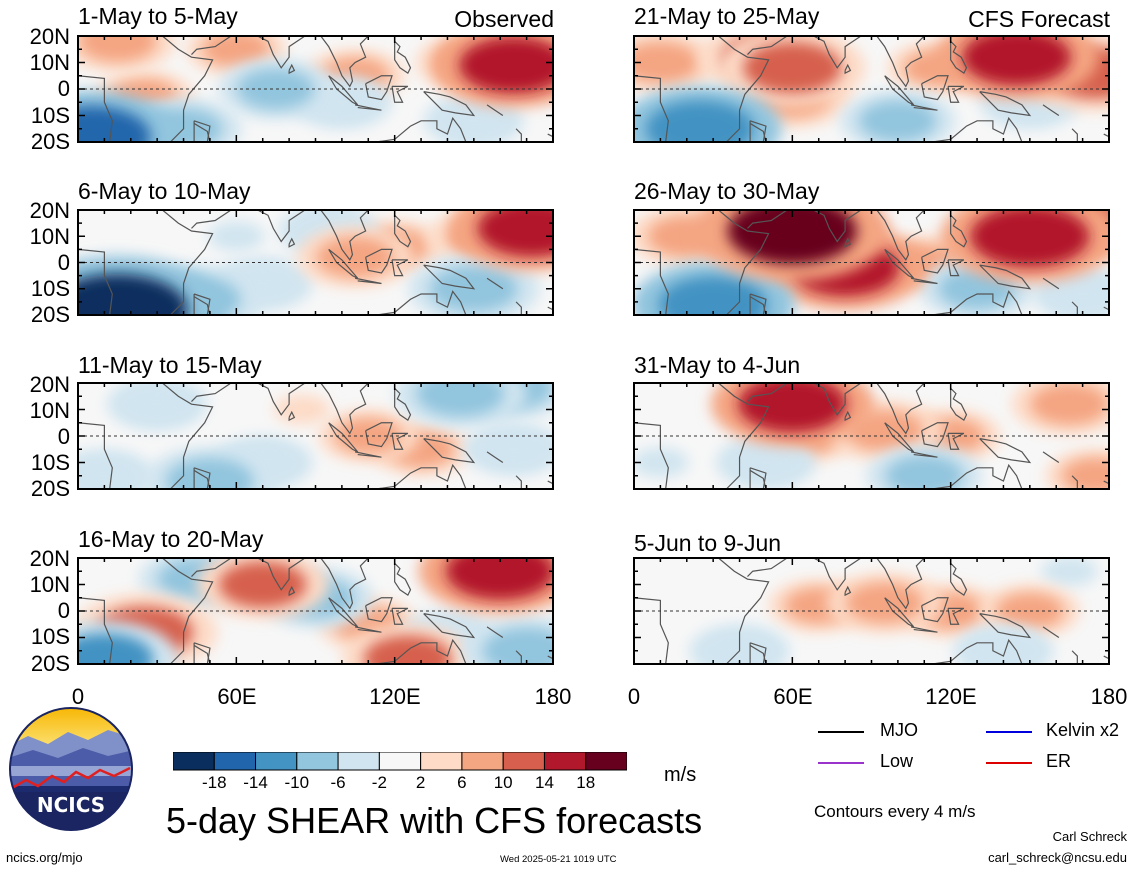 Image resolution: width=1135 pixels, height=872 pixels. Describe the element at coordinates (899, 730) in the screenshot. I see `legend-mjo: MJO` at that location.